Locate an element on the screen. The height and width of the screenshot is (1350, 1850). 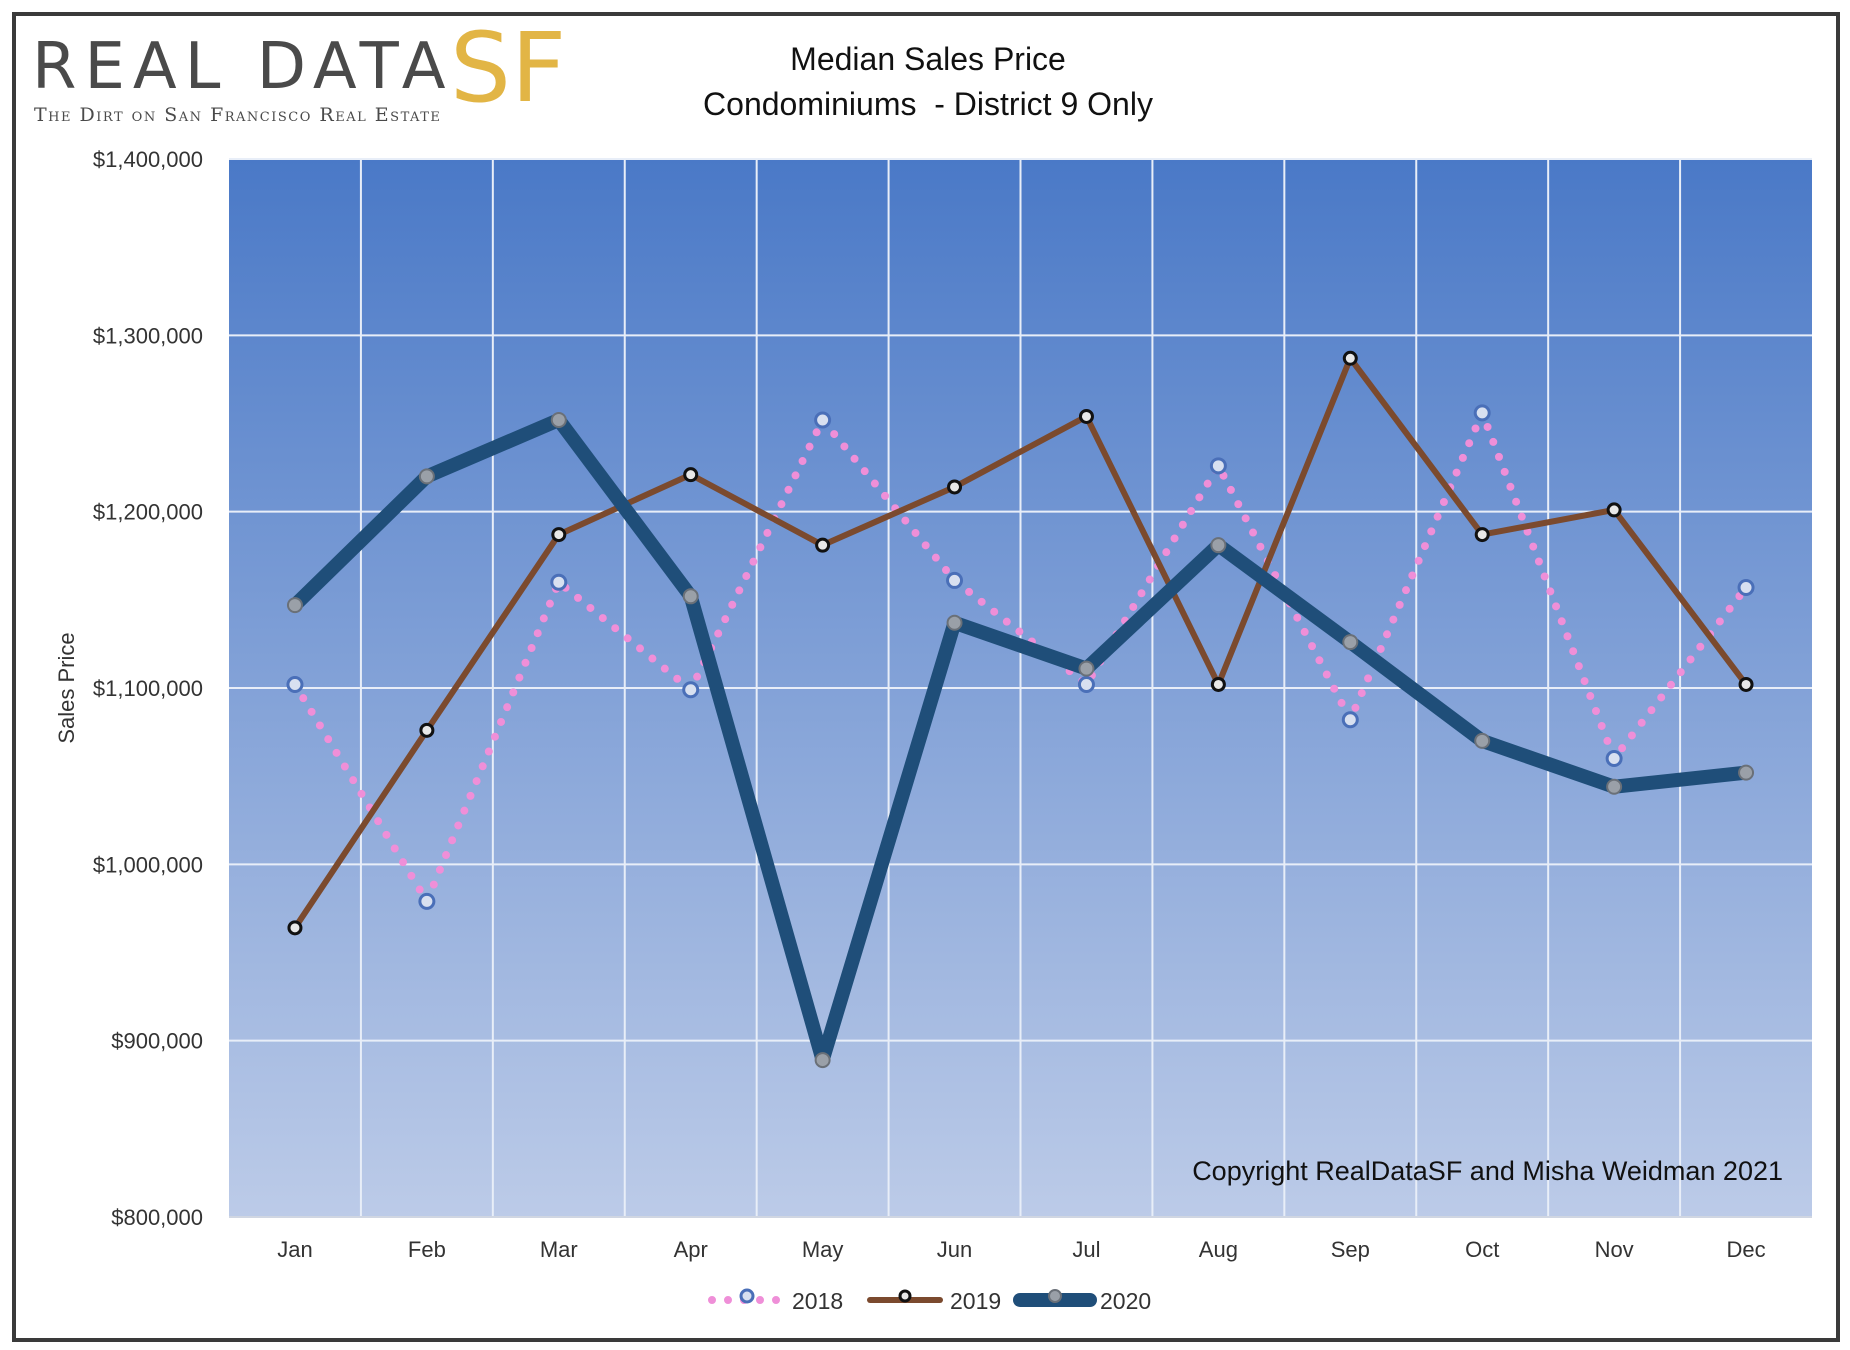
x-tick-label: Nov is located at coordinates (1614, 1249).